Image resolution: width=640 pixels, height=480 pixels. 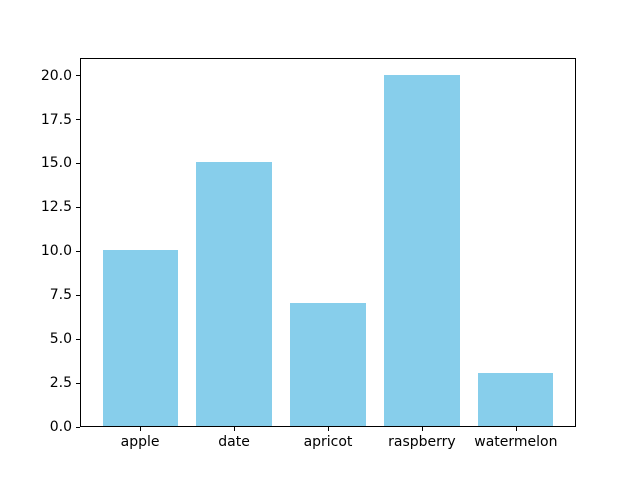 I want to click on y-tick-label-7.5: 7.5, so click(x=60, y=295).